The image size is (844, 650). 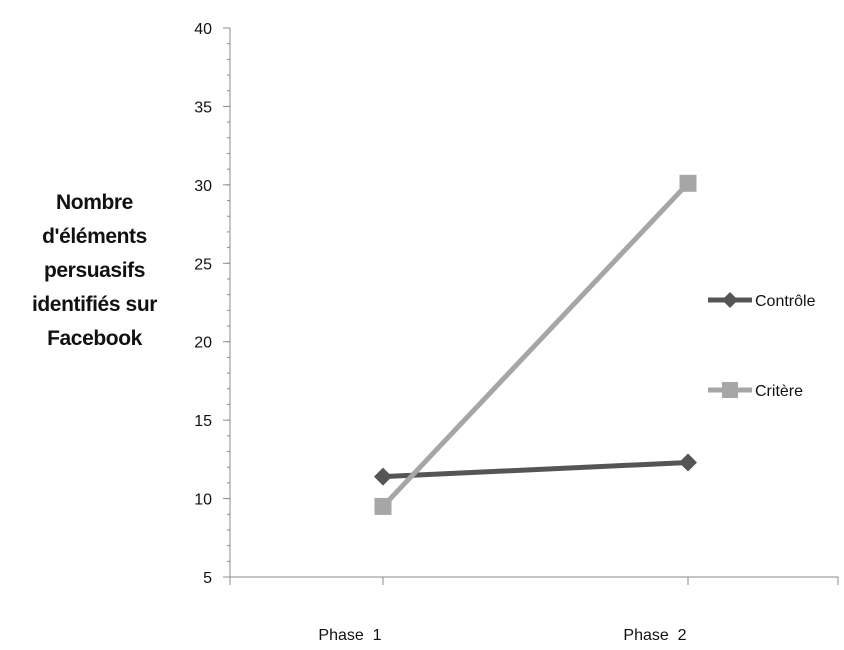 I want to click on y-tick-label: 40, so click(x=203, y=29).